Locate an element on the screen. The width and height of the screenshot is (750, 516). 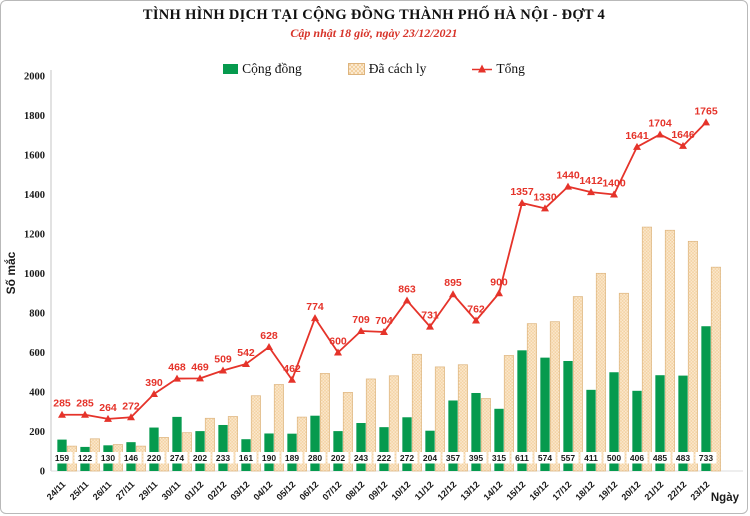
x-tick-label: 08/12 is located at coordinates (354, 490).